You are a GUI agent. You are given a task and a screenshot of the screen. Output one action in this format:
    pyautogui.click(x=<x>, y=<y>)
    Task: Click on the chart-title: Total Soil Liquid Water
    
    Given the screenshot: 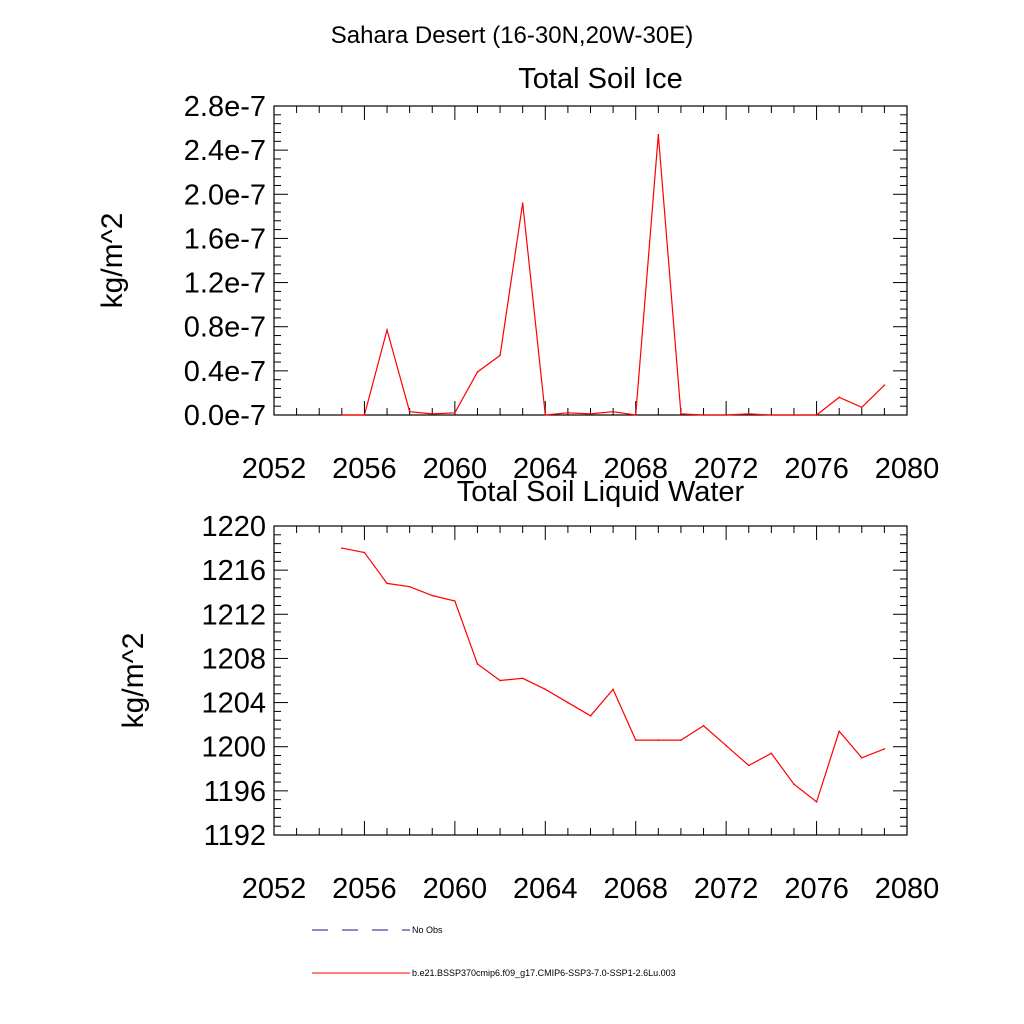 What is the action you would take?
    pyautogui.click(x=601, y=492)
    